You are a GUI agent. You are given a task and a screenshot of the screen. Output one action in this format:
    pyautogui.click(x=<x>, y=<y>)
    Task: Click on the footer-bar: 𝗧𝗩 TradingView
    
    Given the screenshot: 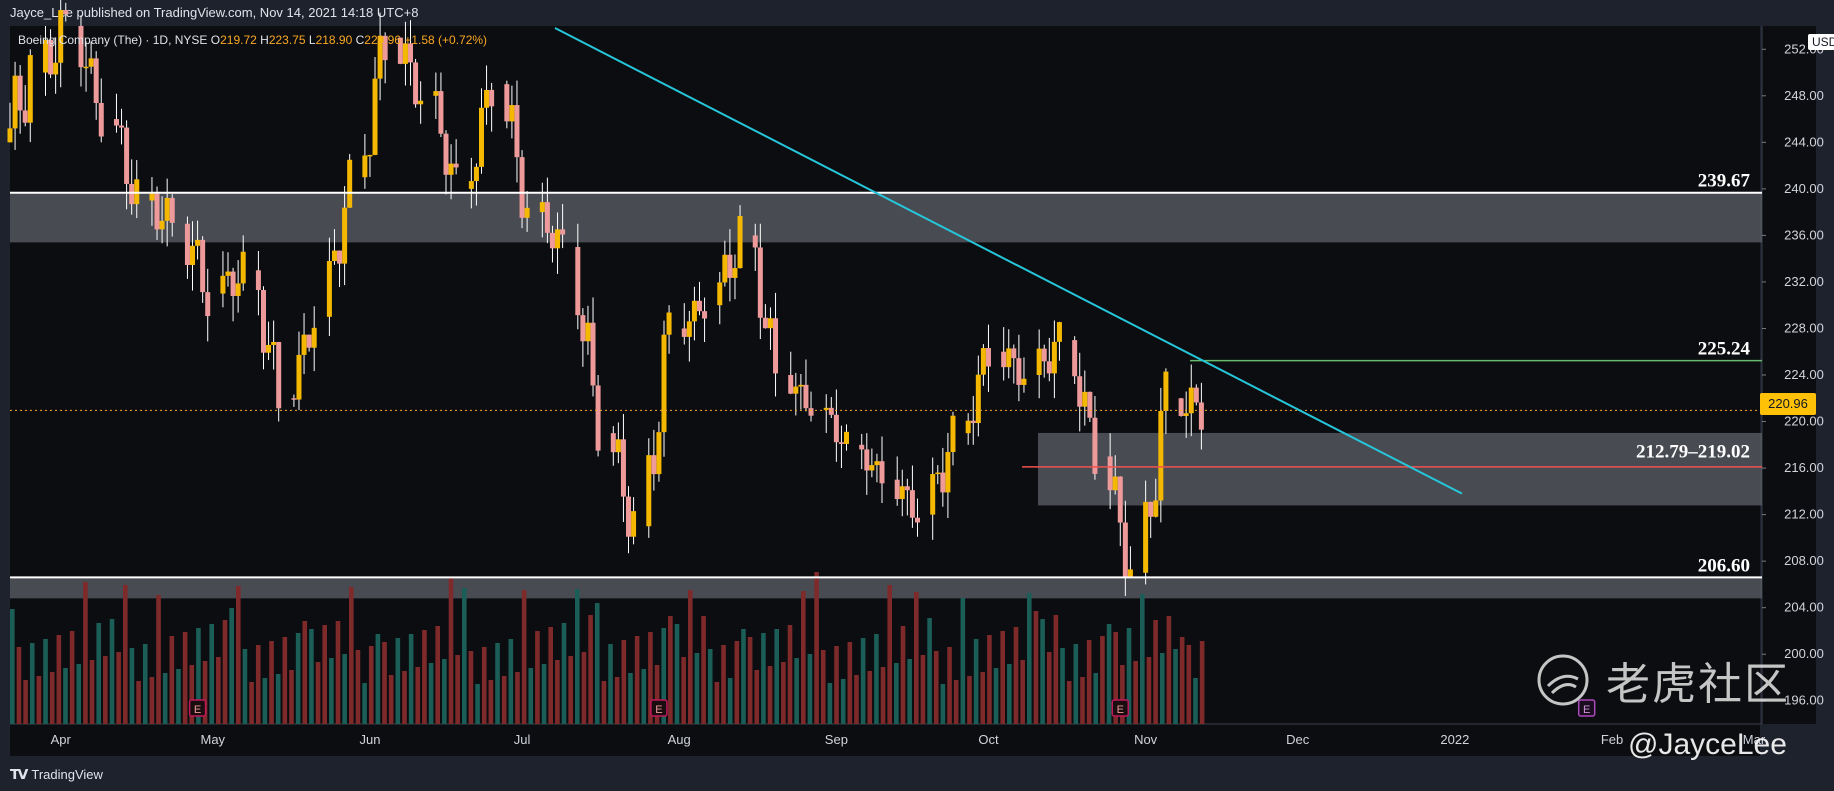 What is the action you would take?
    pyautogui.click(x=917, y=775)
    